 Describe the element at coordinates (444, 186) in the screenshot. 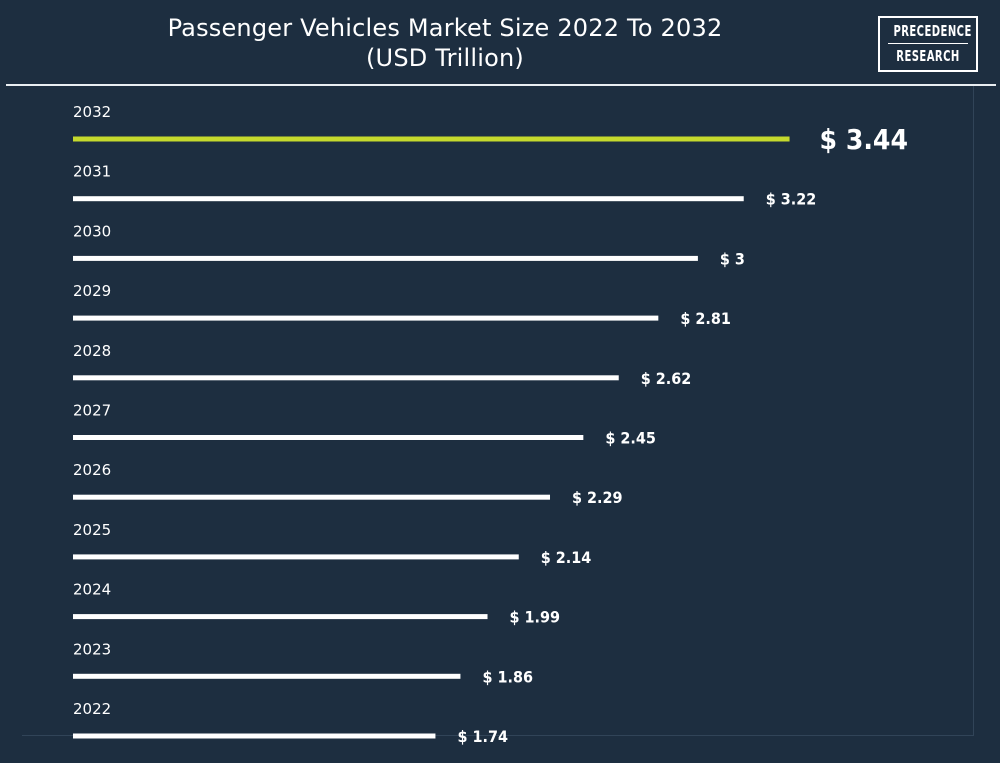

I see `bar-row-2031: 2031 $ 3.22` at that location.